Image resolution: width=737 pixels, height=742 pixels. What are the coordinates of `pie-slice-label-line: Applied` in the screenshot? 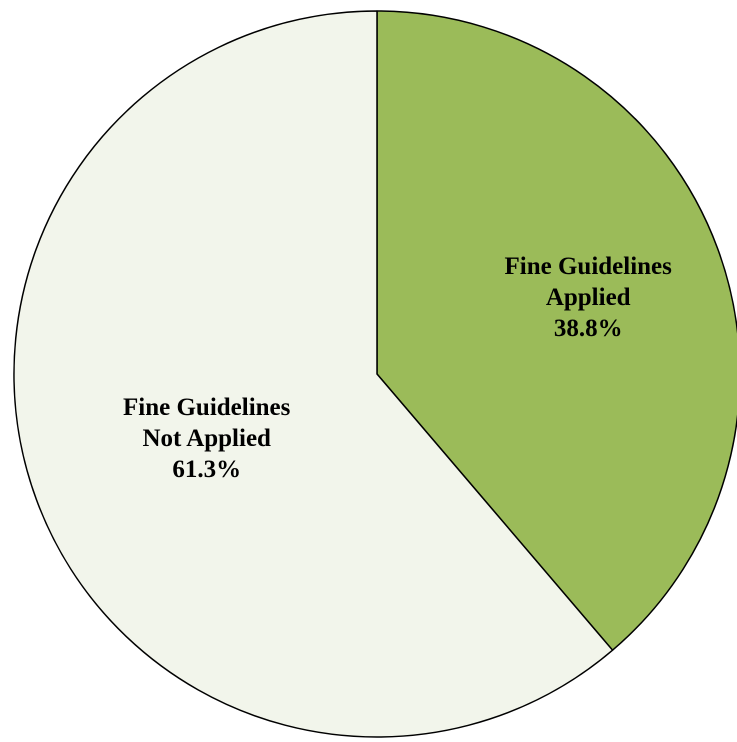 It's located at (588, 297).